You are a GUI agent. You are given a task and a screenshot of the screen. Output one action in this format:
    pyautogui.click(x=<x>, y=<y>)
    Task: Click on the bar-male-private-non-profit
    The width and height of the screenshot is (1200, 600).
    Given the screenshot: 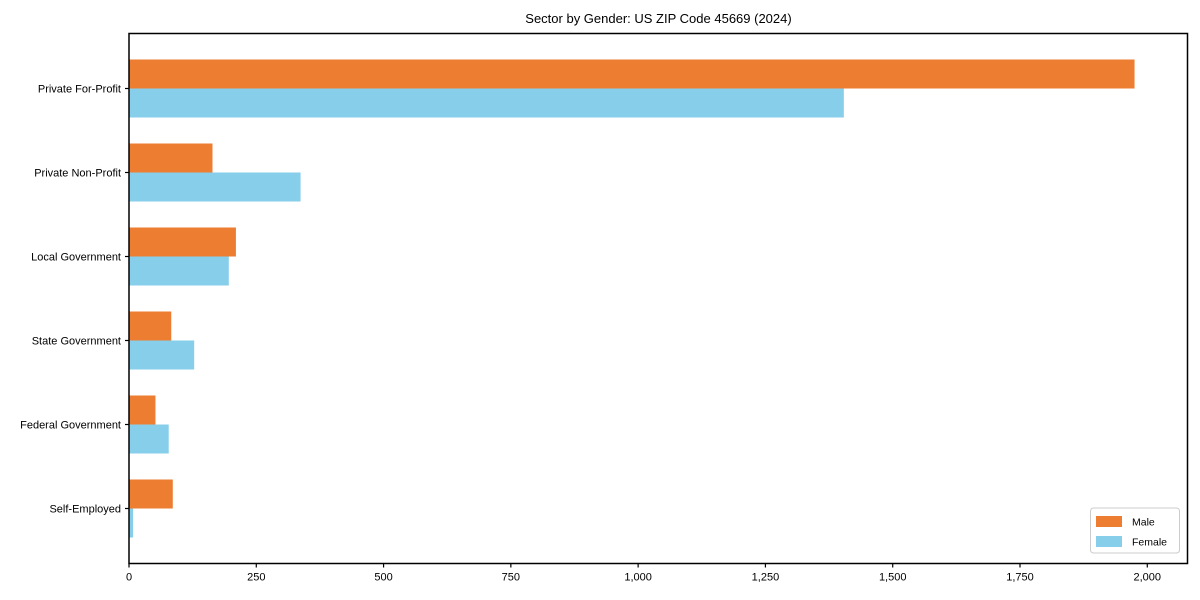 What is the action you would take?
    pyautogui.click(x=171, y=158)
    